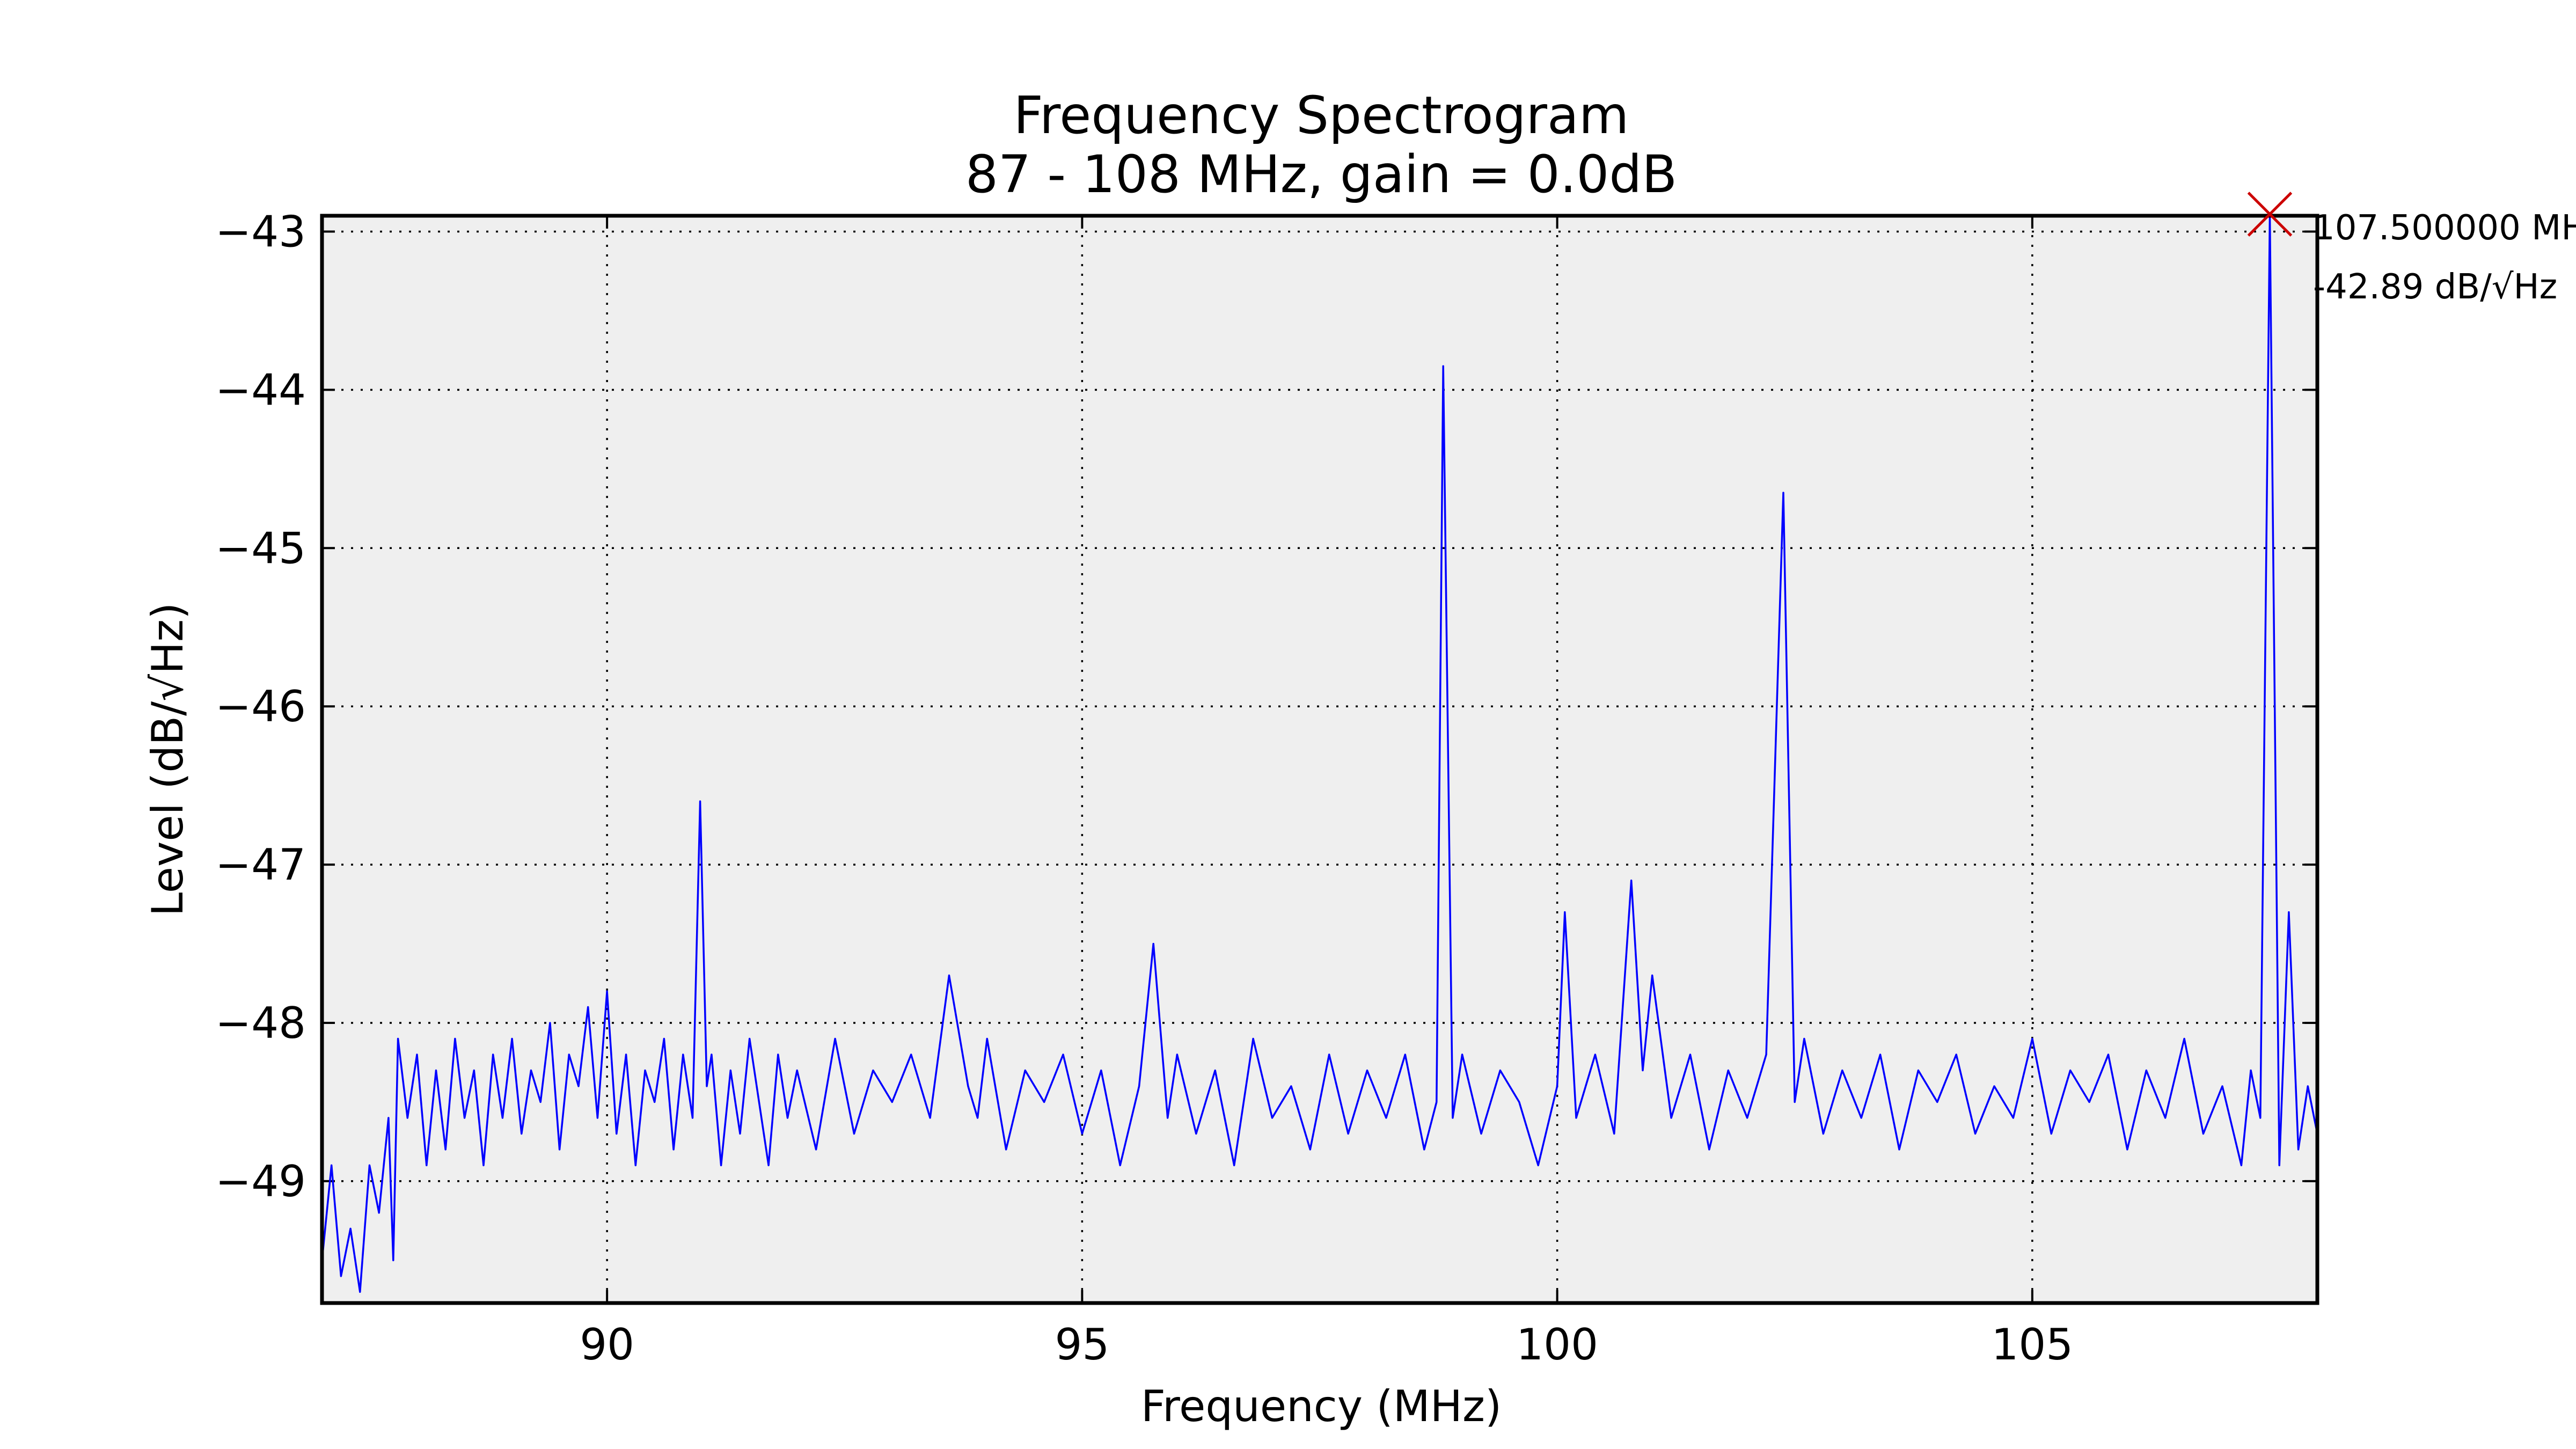 Image resolution: width=2576 pixels, height=1449 pixels. Describe the element at coordinates (260, 1181) in the screenshot. I see `y-tick-label: −49` at that location.